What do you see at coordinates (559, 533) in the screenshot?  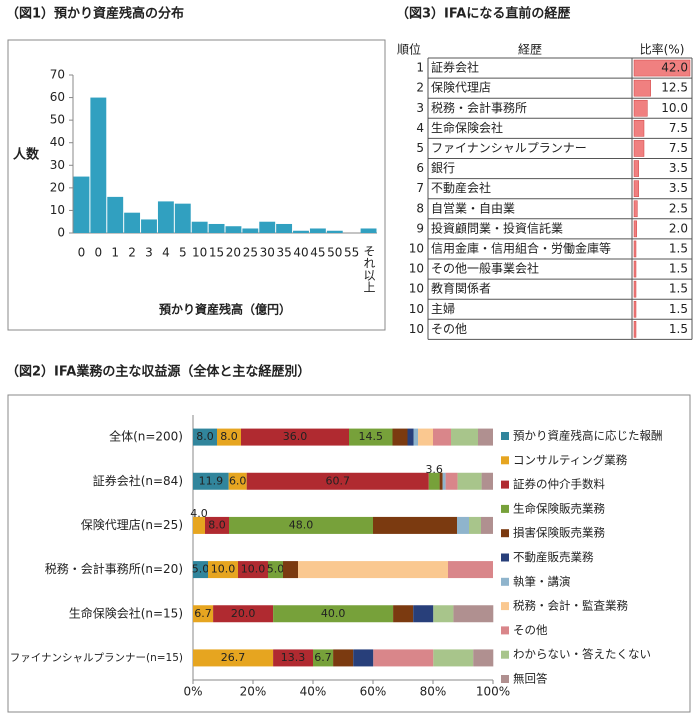 I see `legend-label: 損害保険販売業務` at bounding box center [559, 533].